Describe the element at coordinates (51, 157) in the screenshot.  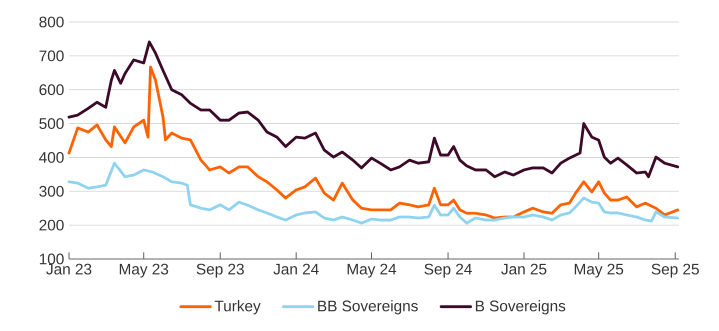
I see `y-tick-label: 400` at that location.